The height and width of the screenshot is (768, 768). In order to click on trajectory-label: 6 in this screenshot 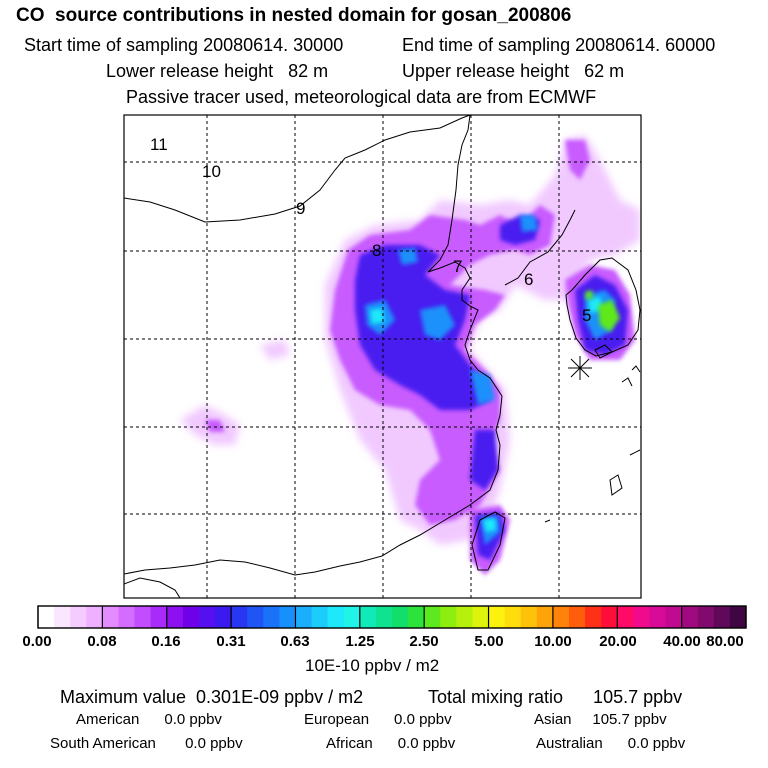, I will do `click(529, 279)`.